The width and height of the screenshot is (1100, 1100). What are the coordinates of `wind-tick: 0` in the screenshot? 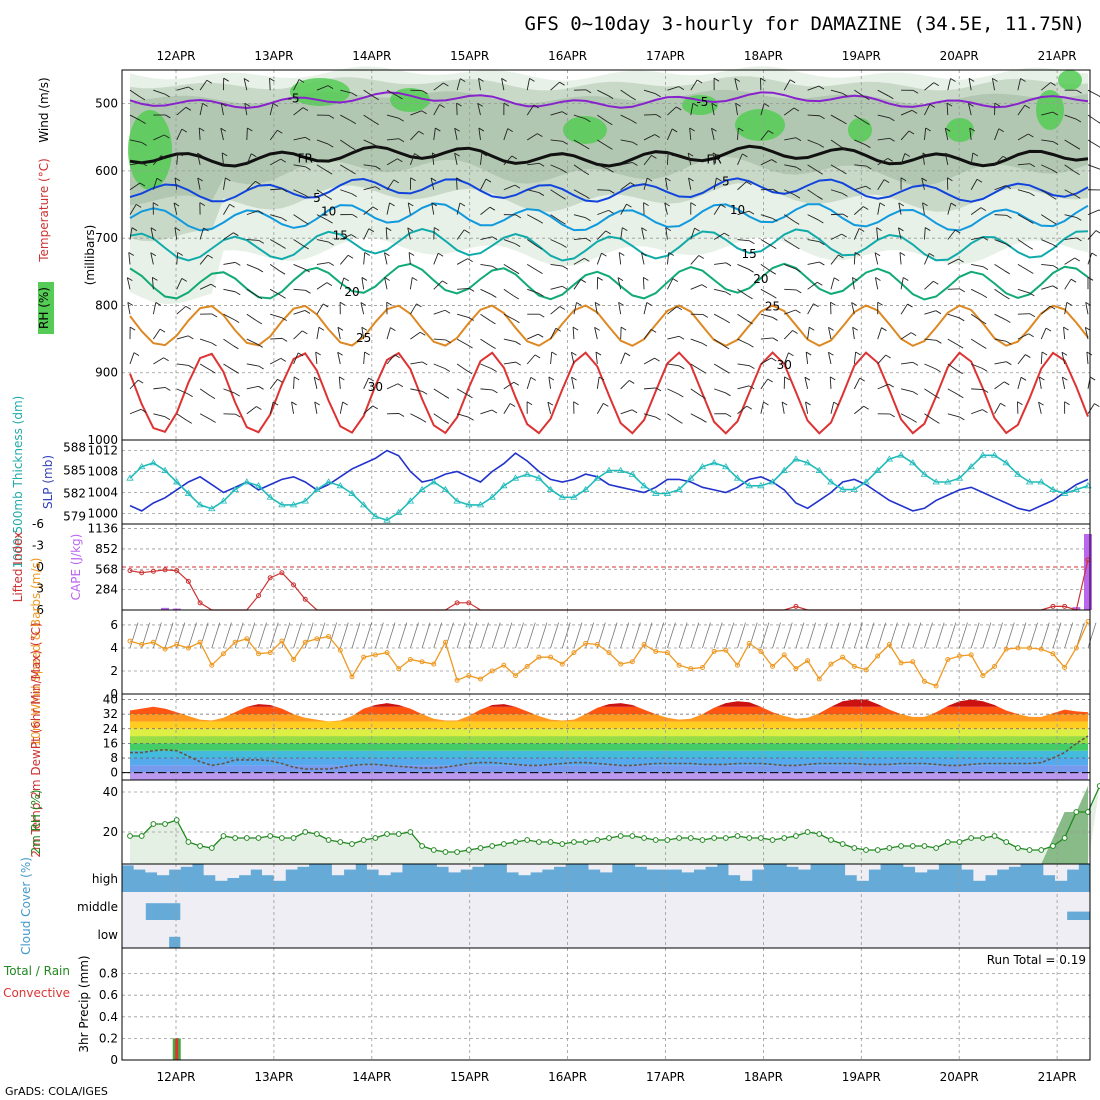 It's located at (114, 694).